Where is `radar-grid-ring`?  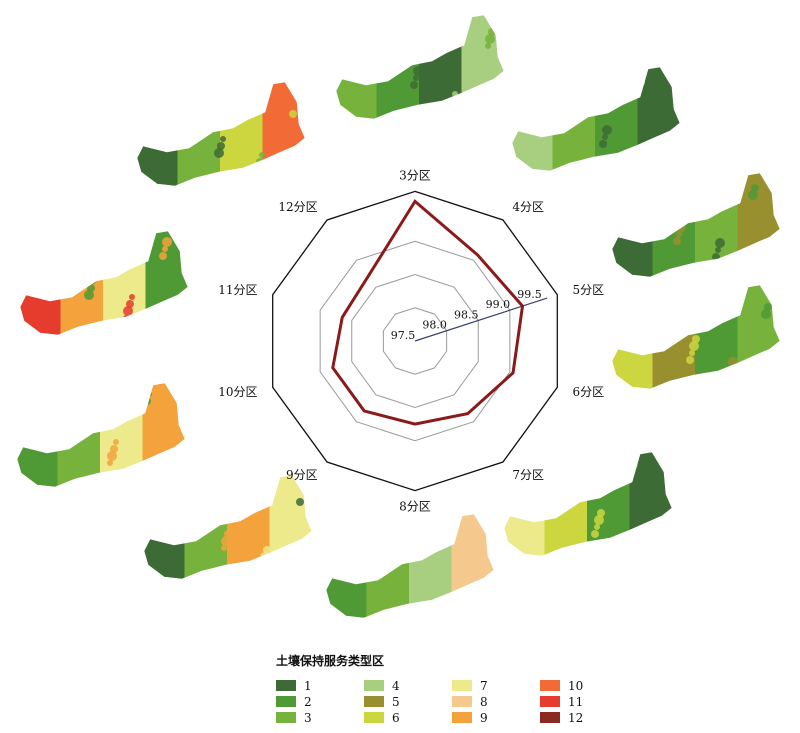
radar-grid-ring is located at coordinates (415, 341).